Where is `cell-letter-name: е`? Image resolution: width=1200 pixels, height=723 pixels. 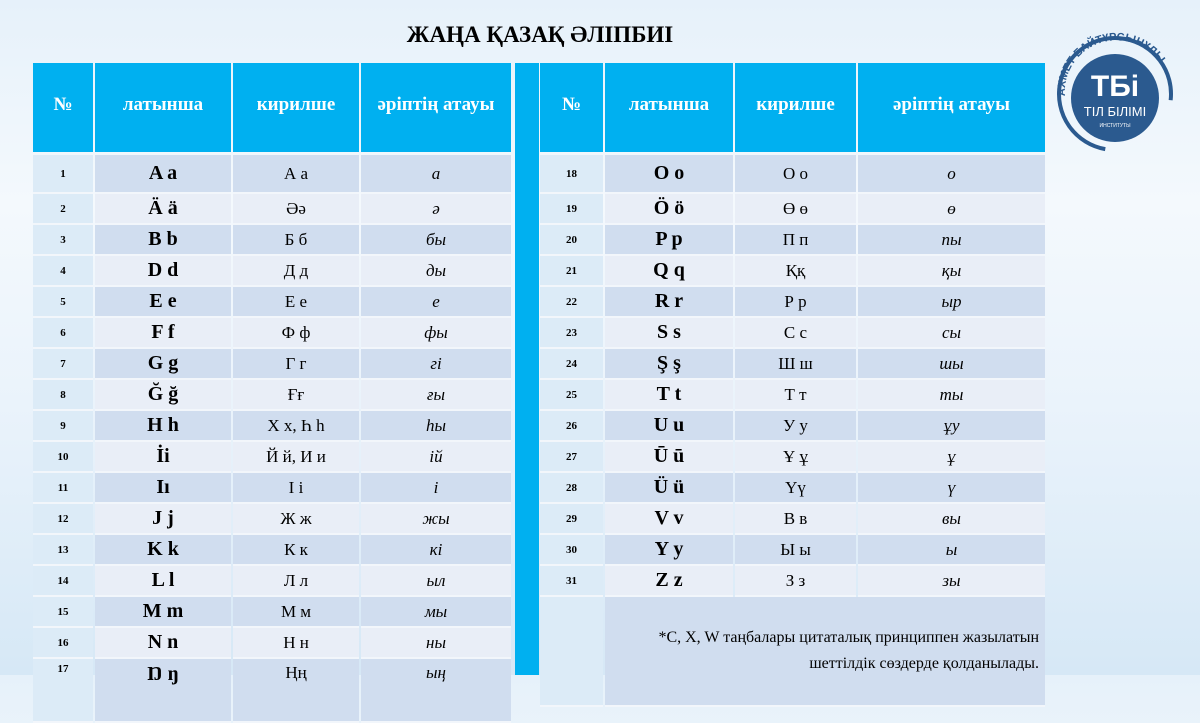
cell-letter-name: е is located at coordinates (436, 302).